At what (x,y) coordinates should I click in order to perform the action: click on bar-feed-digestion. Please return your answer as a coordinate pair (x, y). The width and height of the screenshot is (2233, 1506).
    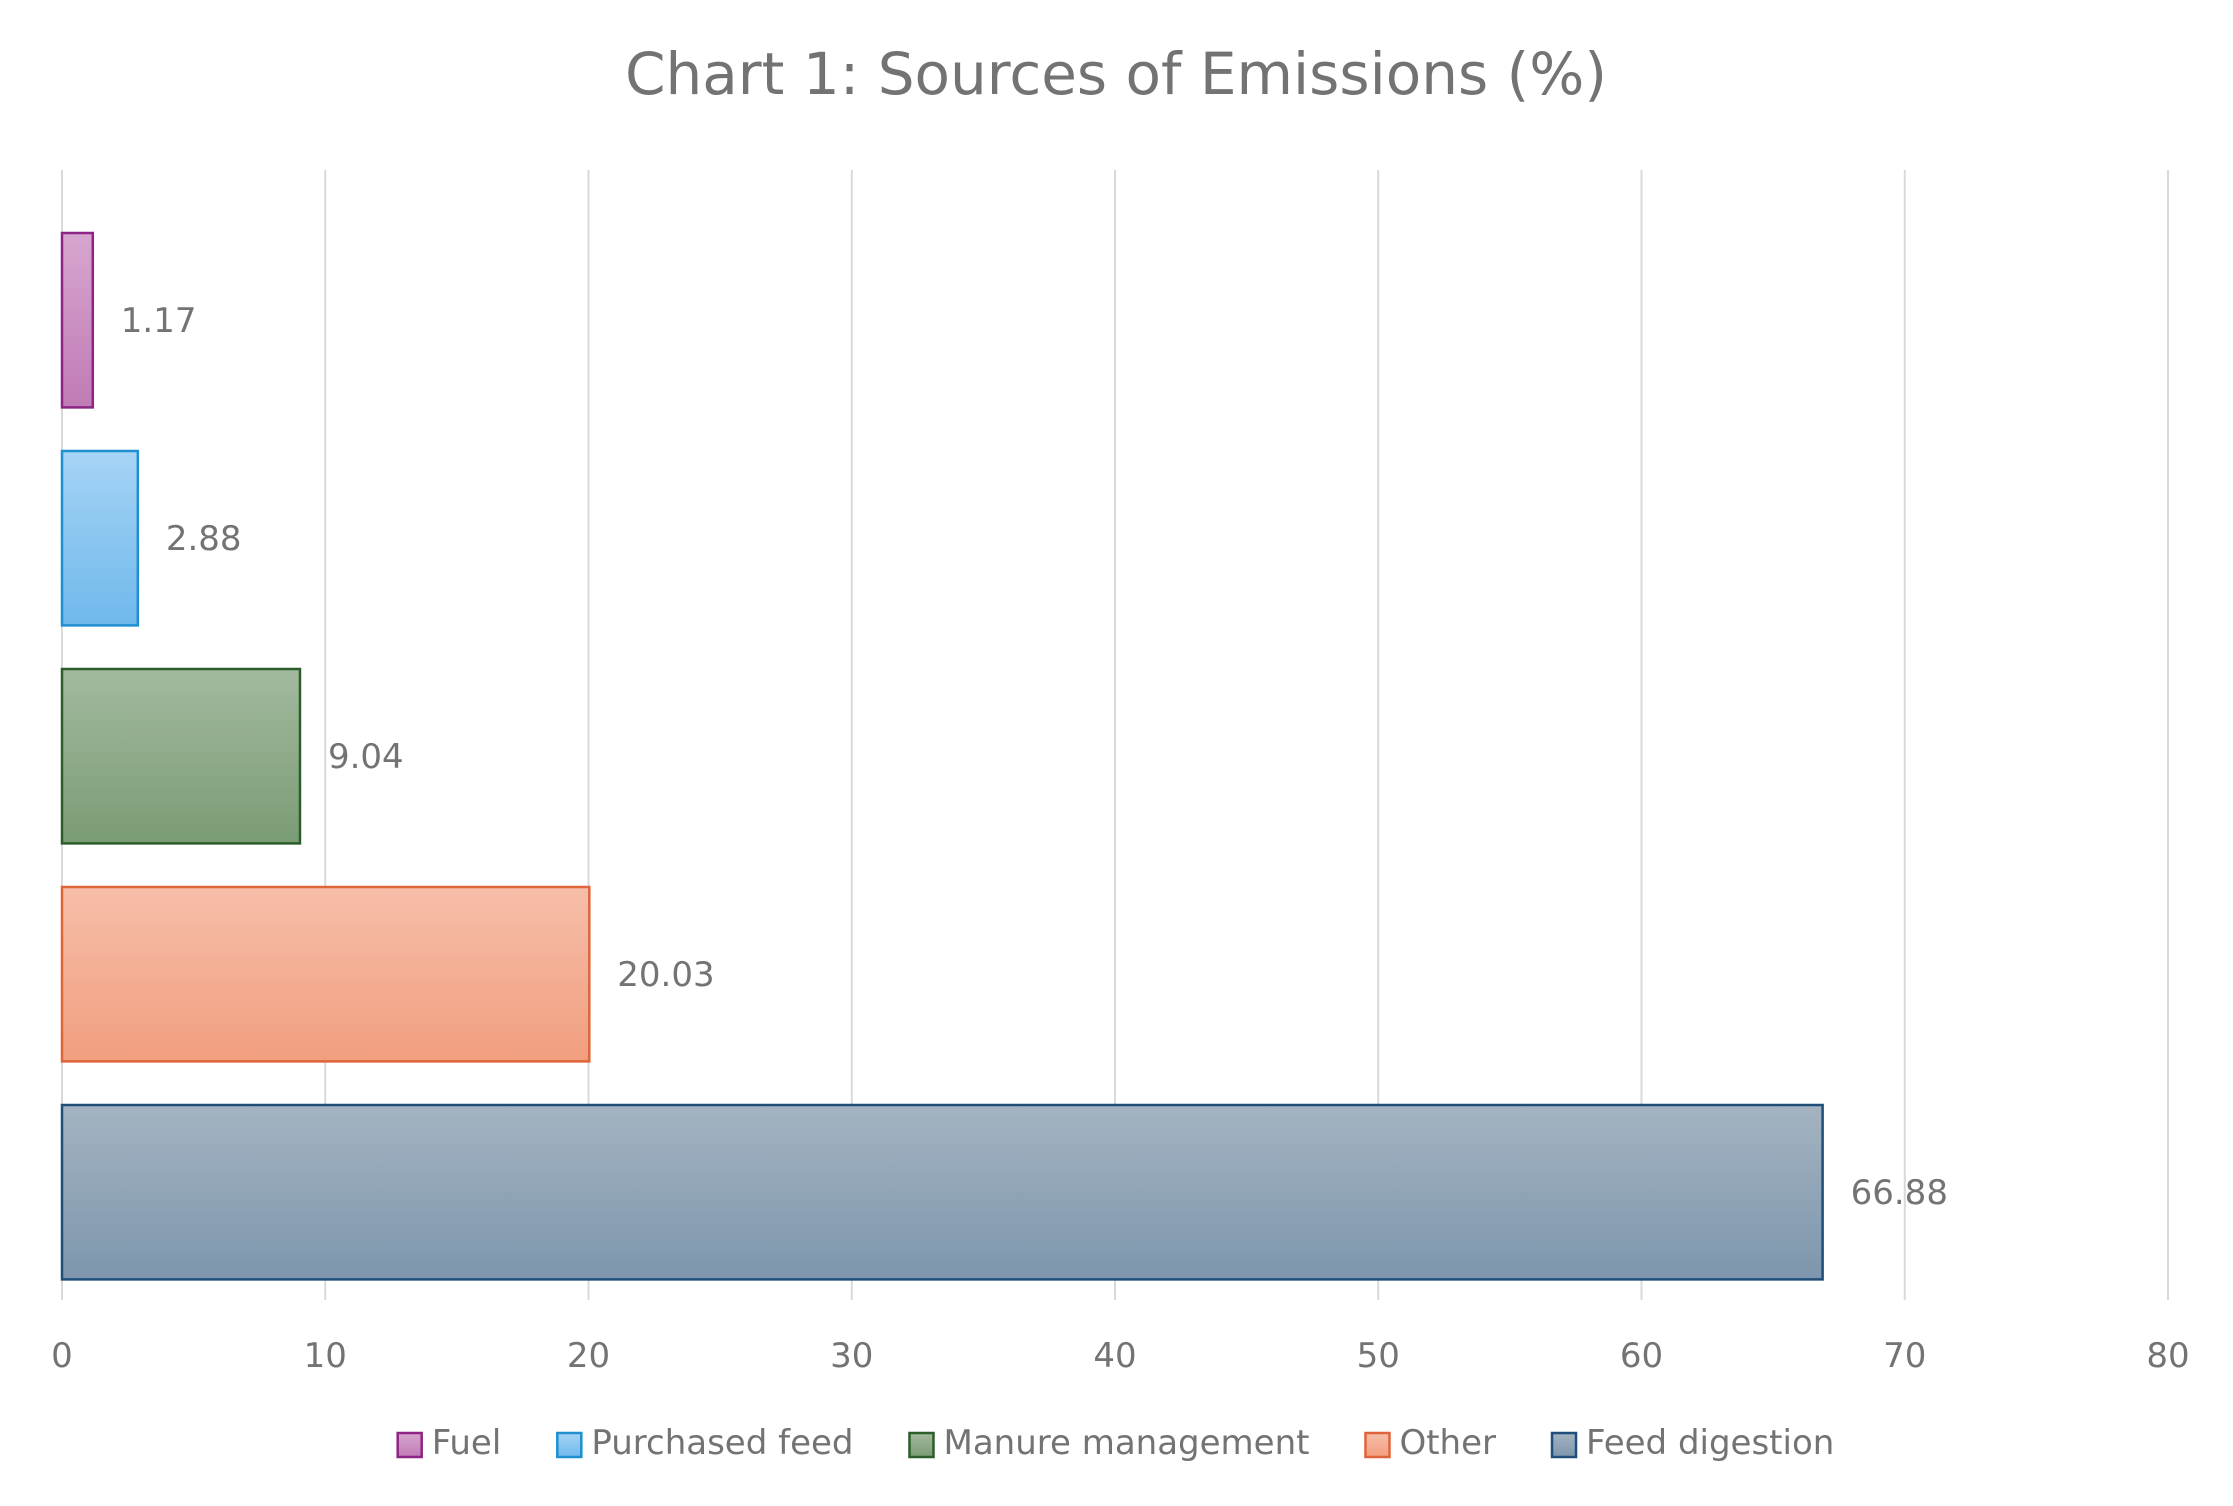
    Looking at the image, I should click on (942, 1192).